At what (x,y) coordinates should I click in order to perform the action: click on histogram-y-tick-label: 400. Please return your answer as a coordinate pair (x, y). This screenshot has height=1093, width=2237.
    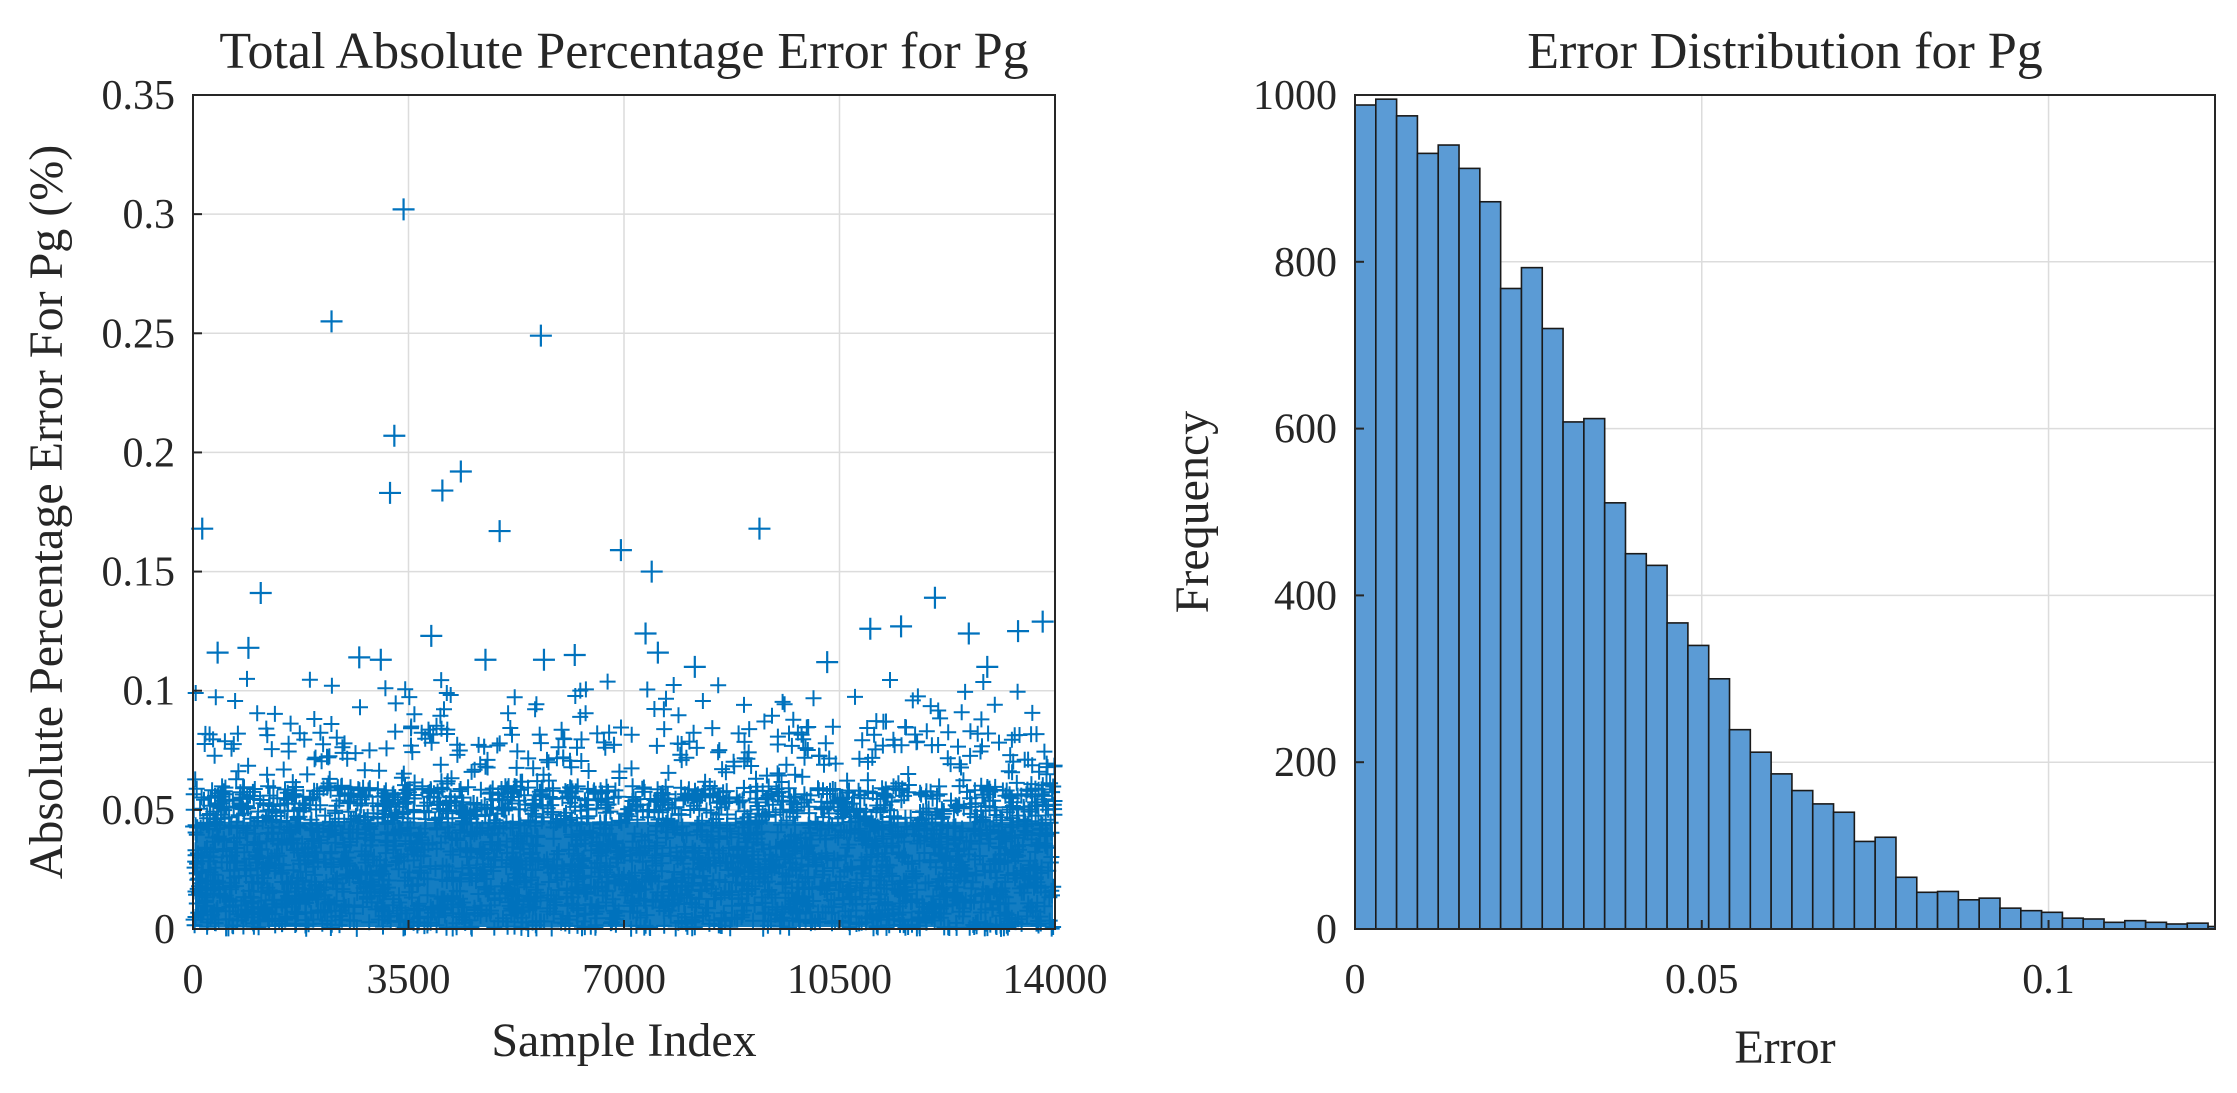
    Looking at the image, I should click on (1305, 596).